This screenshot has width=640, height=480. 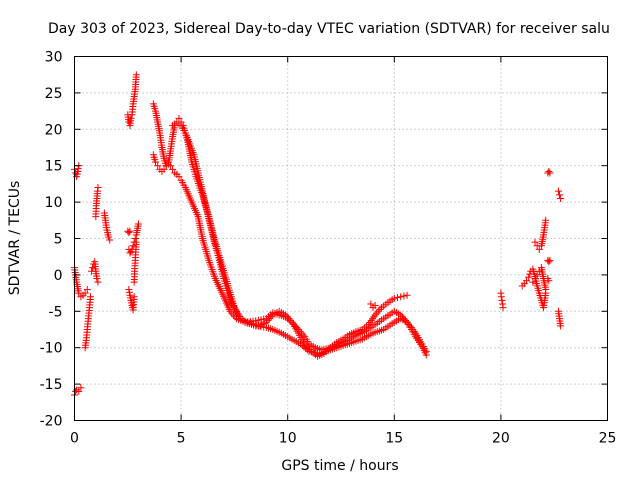 I want to click on y-tick-label: -5, so click(x=56, y=312).